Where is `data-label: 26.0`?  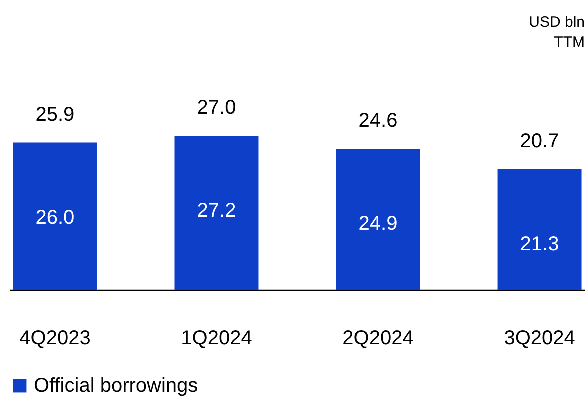 data-label: 26.0 is located at coordinates (55, 217).